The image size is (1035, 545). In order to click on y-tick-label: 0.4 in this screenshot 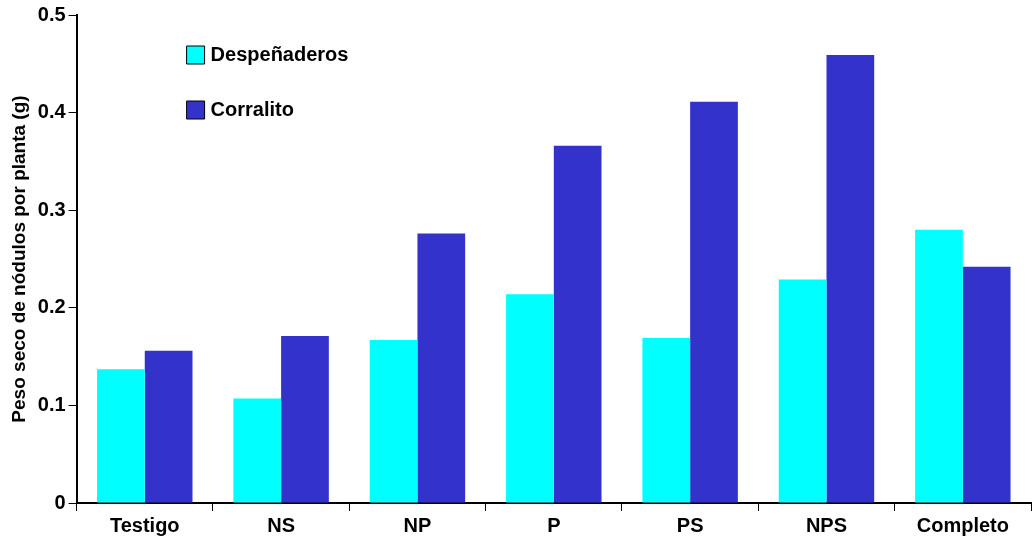, I will do `click(52, 111)`.